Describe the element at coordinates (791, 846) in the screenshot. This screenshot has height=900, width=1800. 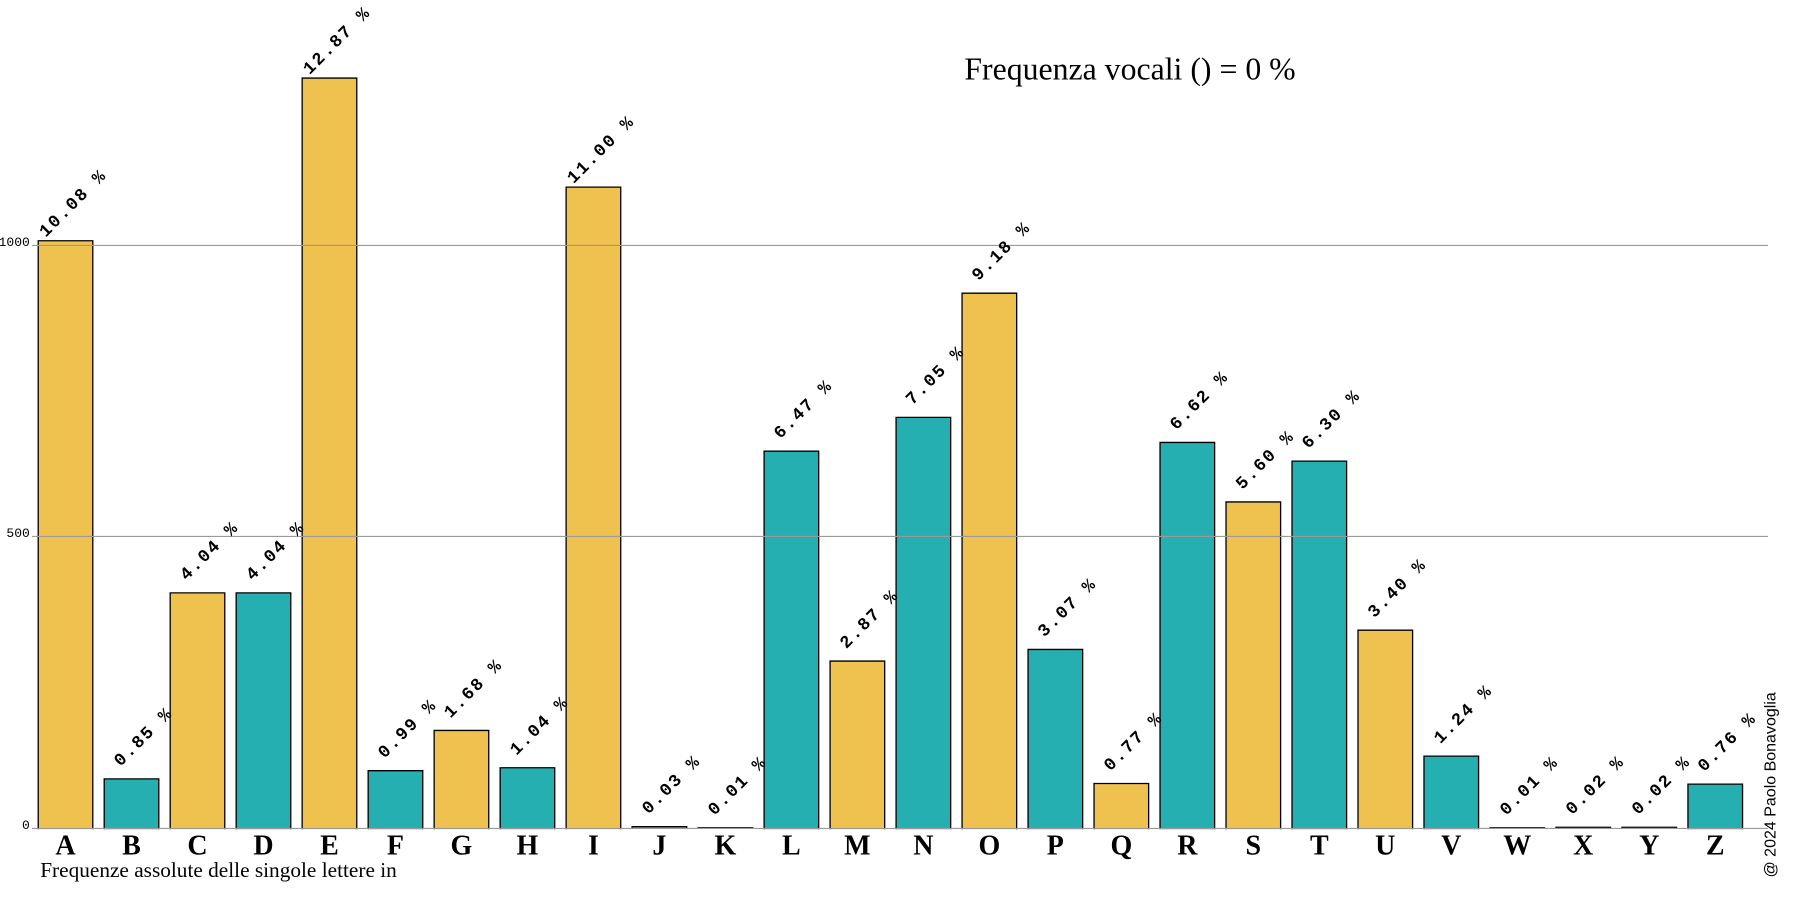
I see `svg-text: L` at that location.